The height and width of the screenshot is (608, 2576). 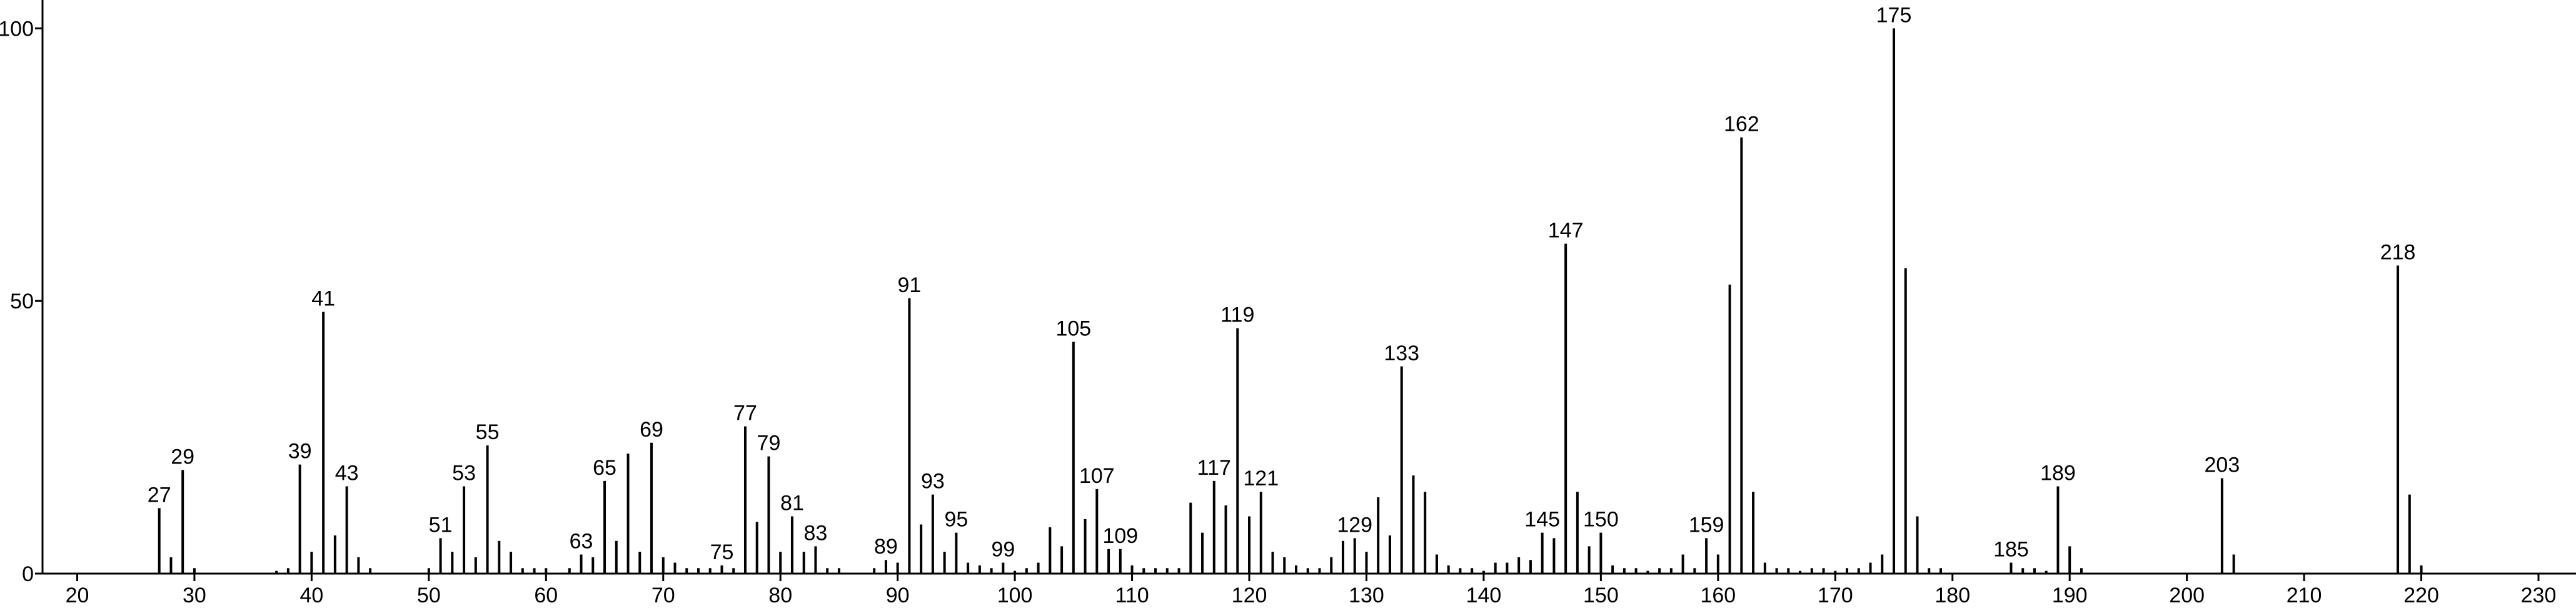 I want to click on peak-label: 109, so click(x=1120, y=536).